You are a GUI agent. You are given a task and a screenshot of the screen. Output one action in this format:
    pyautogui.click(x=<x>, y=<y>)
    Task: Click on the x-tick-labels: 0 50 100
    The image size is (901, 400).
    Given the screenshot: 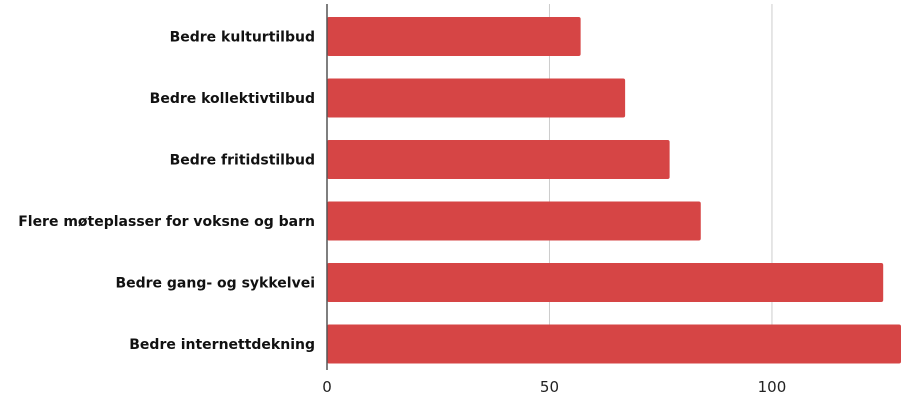 What is the action you would take?
    pyautogui.click(x=554, y=387)
    